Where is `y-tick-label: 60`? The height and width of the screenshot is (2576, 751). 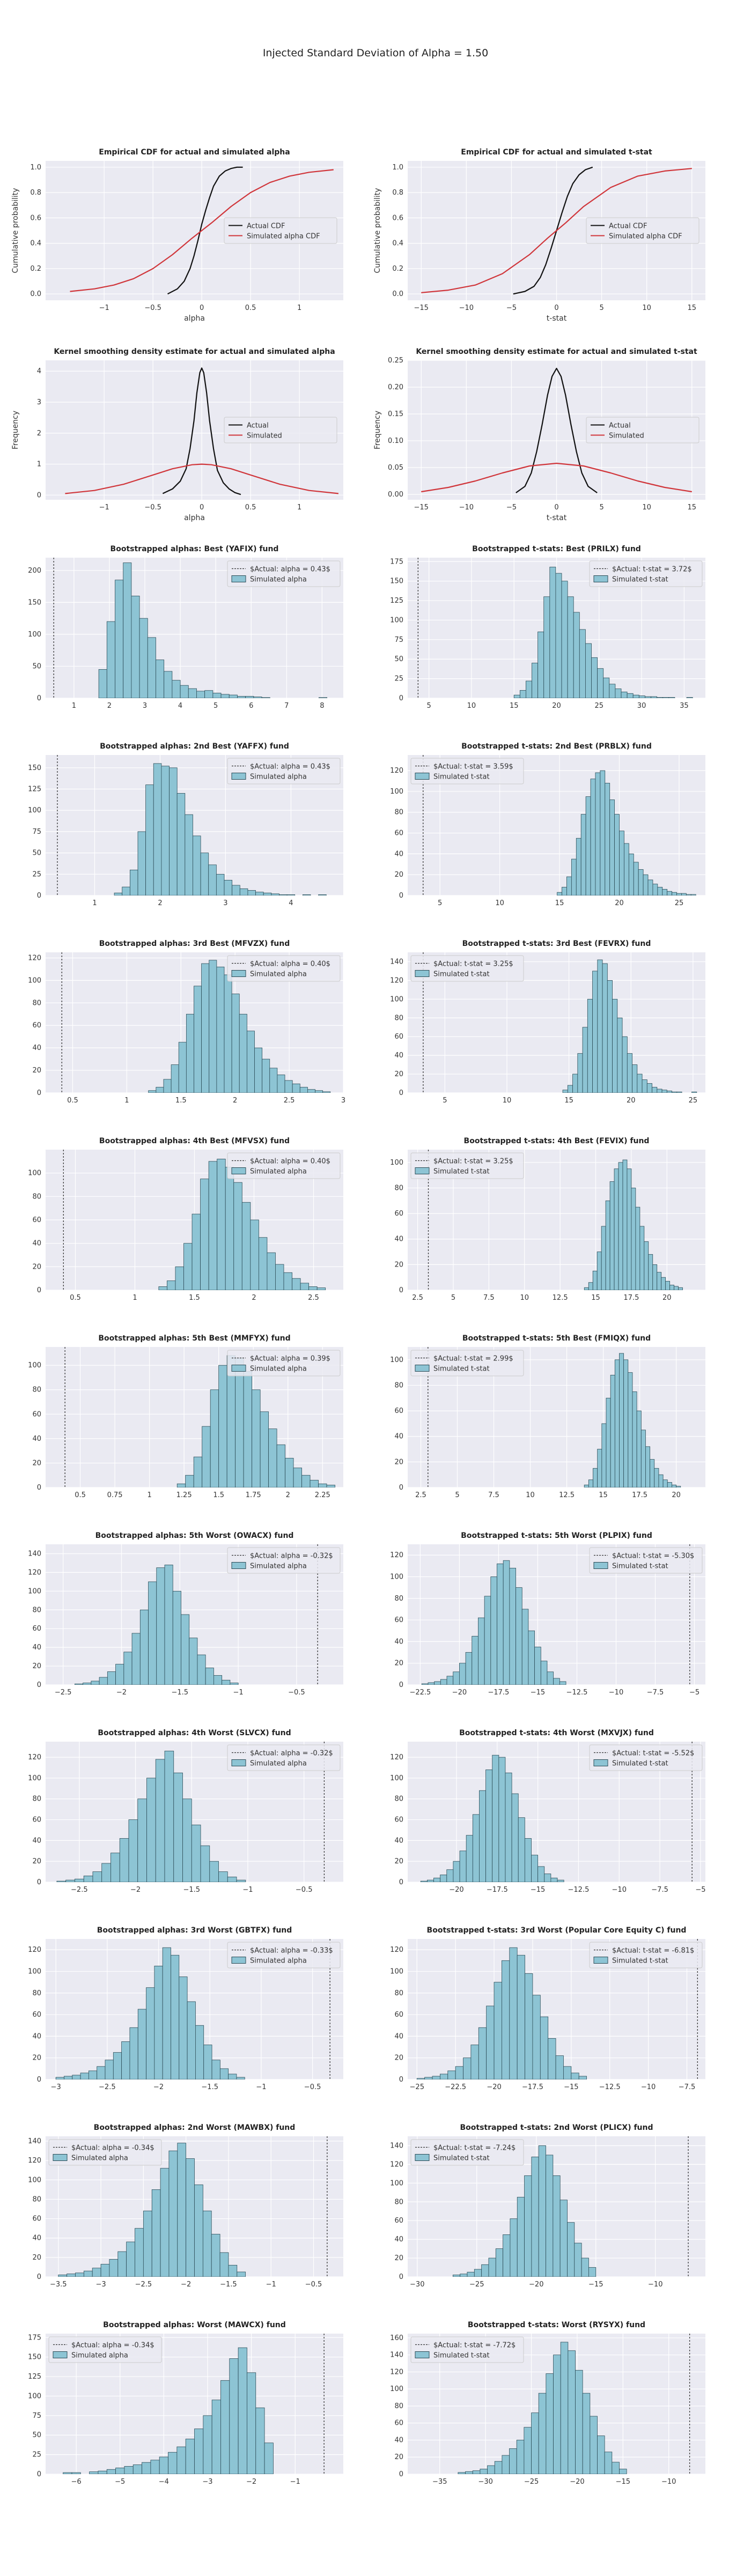 y-tick-label: 60 is located at coordinates (399, 2423).